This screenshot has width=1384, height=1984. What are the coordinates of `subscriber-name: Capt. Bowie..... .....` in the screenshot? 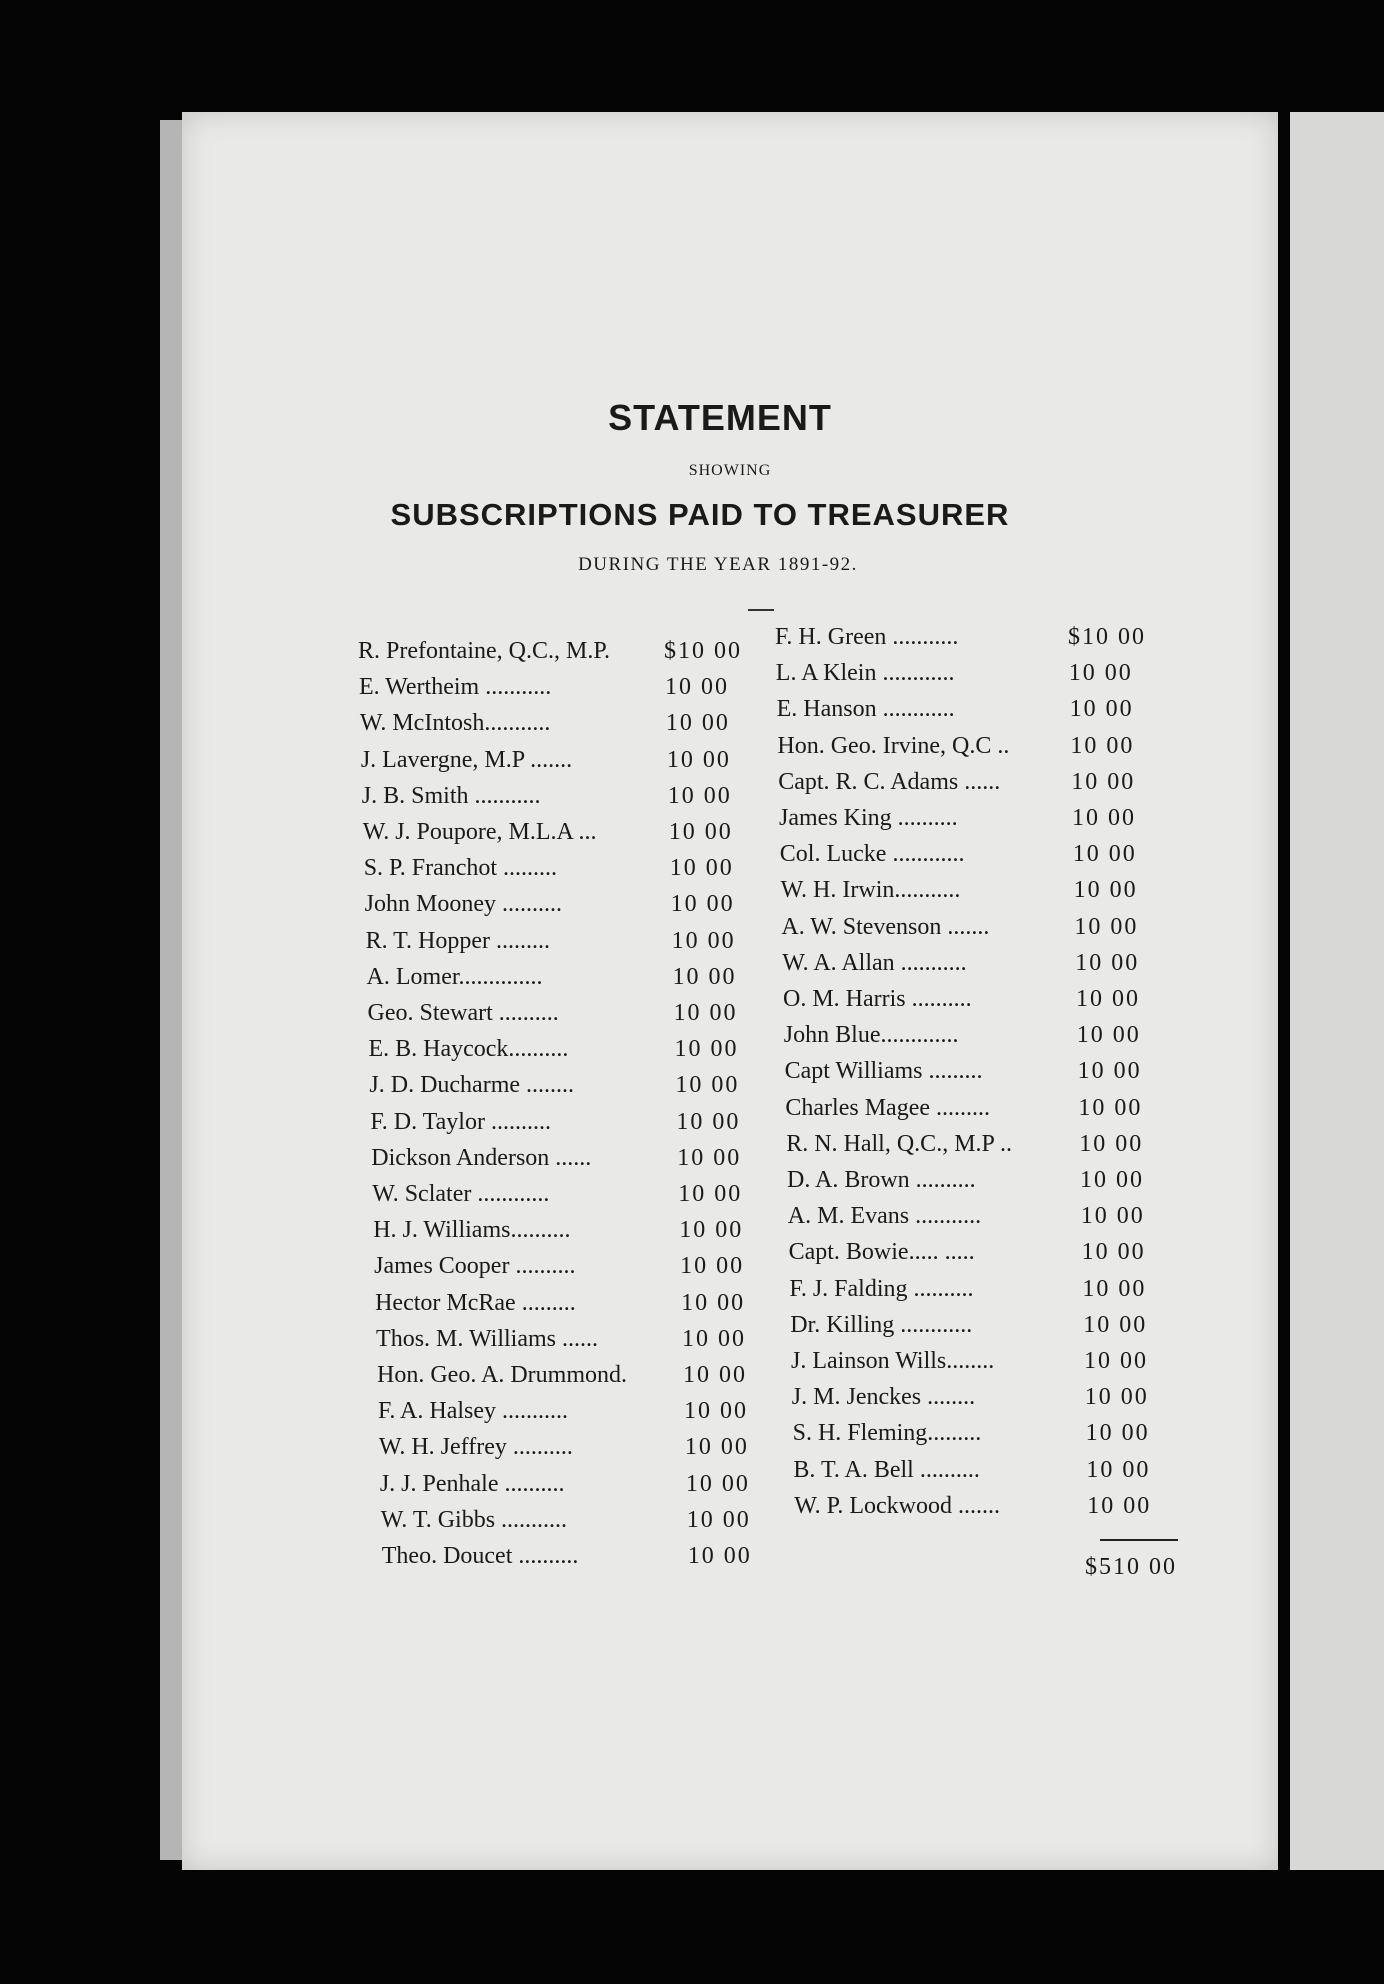 It's located at (881, 1252).